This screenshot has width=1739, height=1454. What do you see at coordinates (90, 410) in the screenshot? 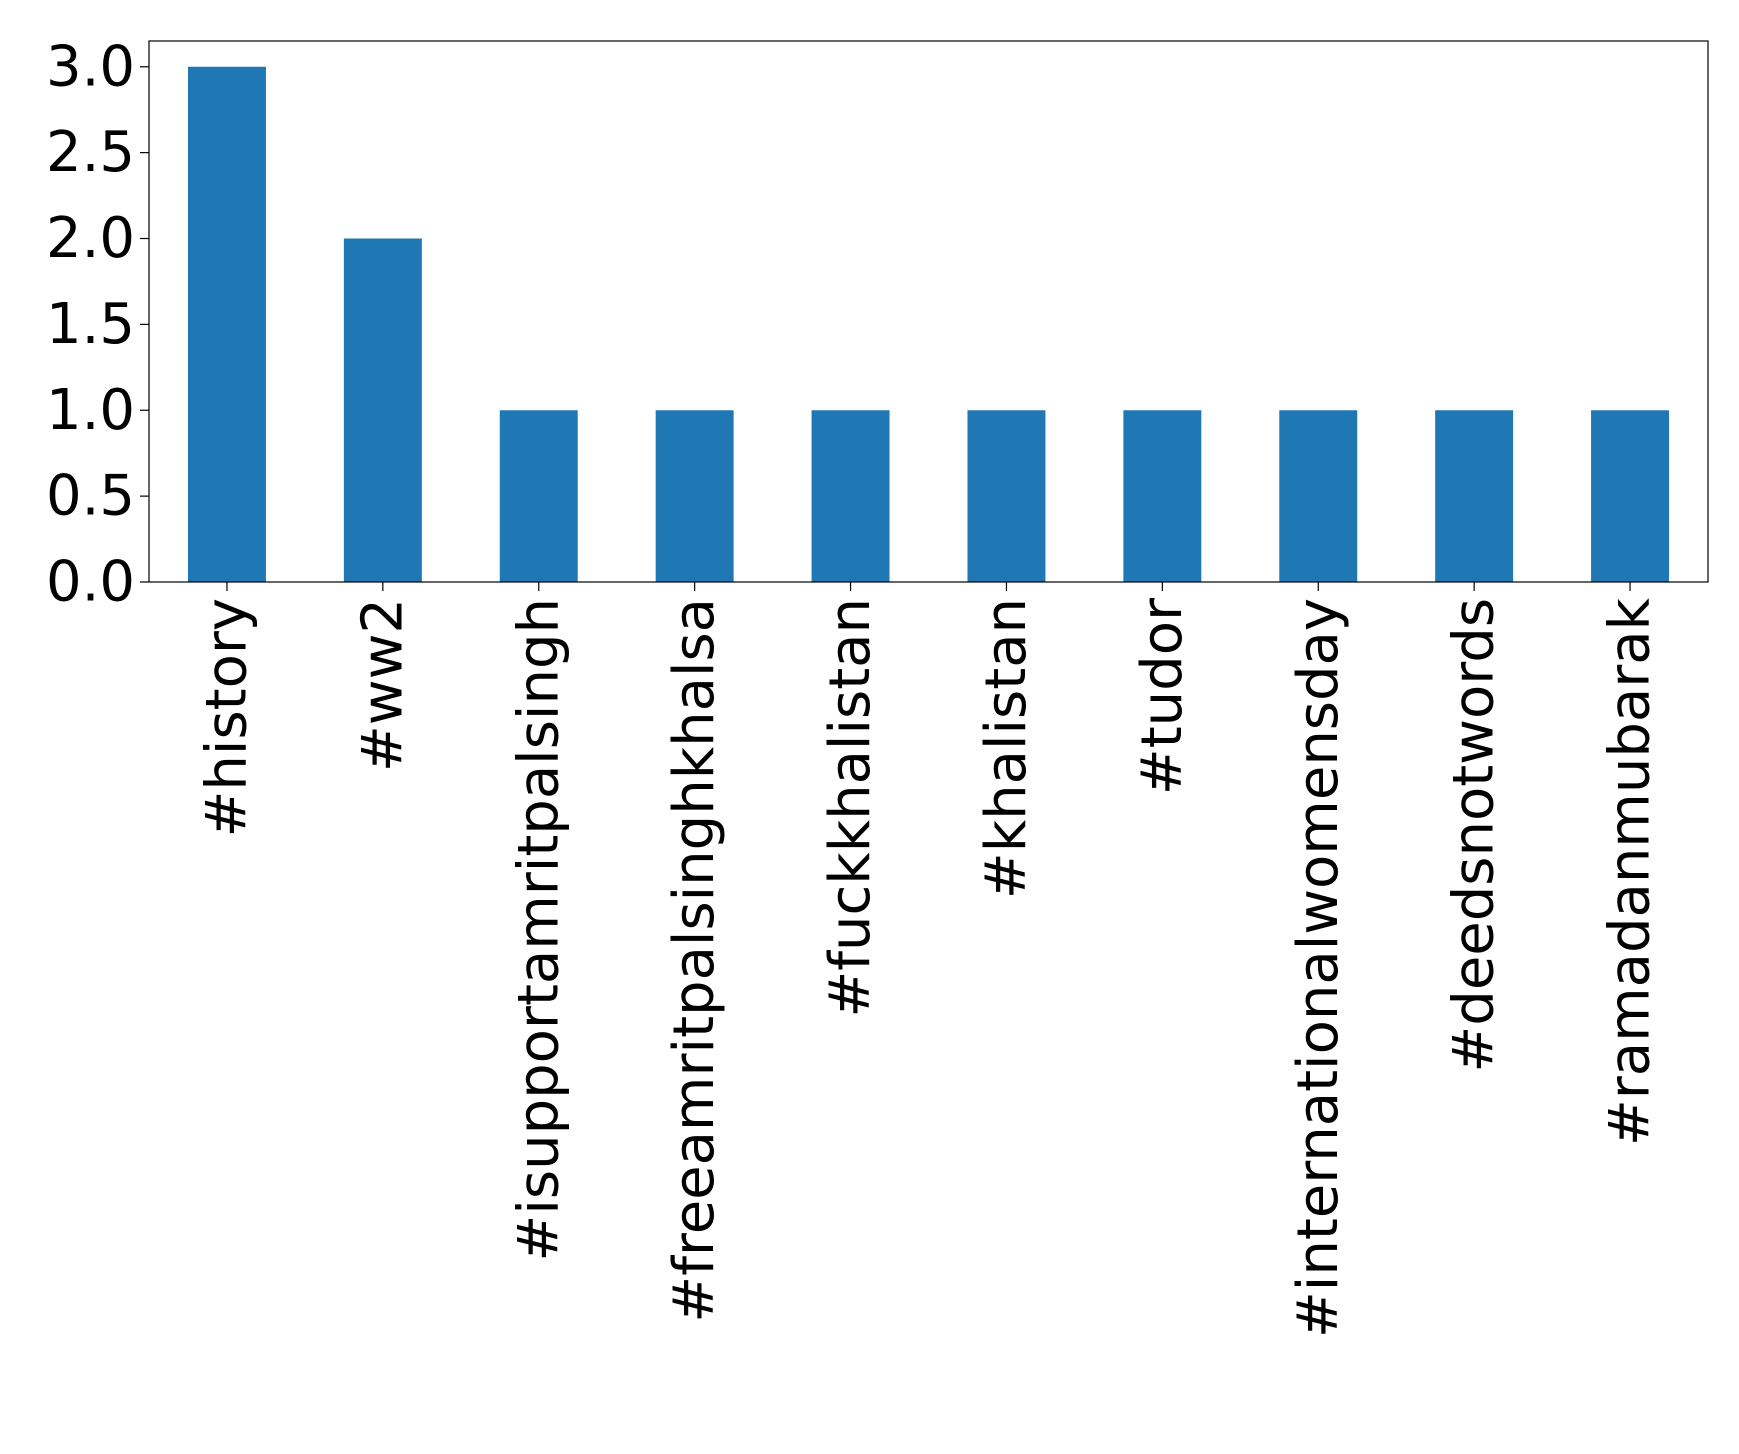
I see `y-tick-label: 1.0` at bounding box center [90, 410].